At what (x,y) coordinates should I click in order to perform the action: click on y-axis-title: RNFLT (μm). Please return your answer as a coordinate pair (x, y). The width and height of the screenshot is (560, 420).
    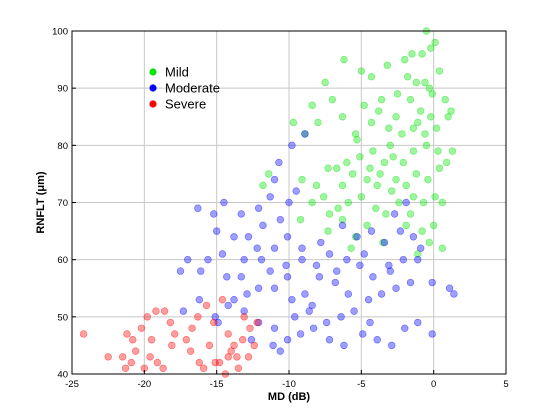
    Looking at the image, I should click on (41, 202).